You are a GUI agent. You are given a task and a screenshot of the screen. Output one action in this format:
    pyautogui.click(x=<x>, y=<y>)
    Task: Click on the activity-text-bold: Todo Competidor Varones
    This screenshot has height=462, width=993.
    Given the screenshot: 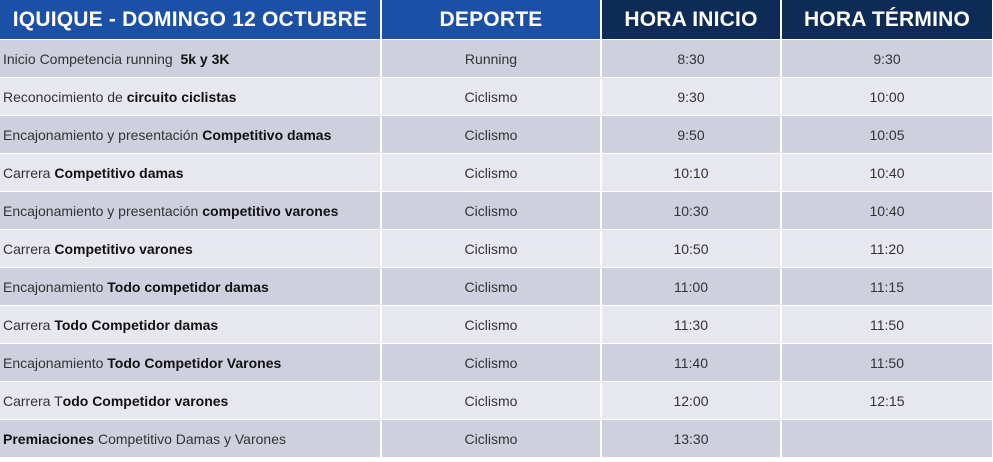 What is the action you would take?
    pyautogui.click(x=194, y=362)
    